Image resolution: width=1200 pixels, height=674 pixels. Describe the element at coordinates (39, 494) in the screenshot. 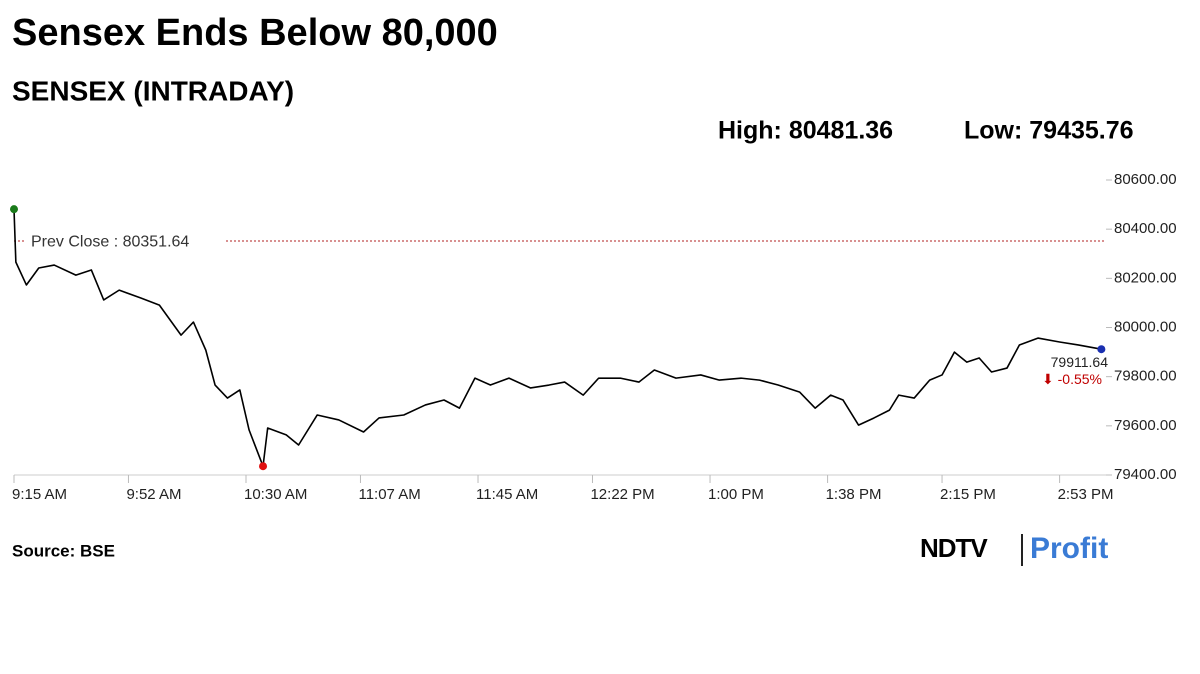

I see `x-tick-label: 9:15 AM` at that location.